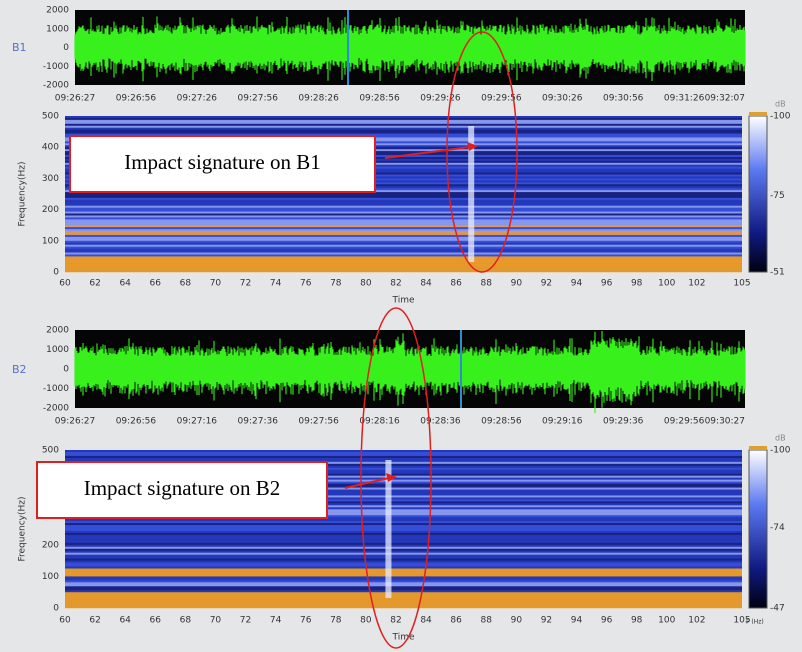  I want to click on colorbar-tick: -74, so click(777, 528).